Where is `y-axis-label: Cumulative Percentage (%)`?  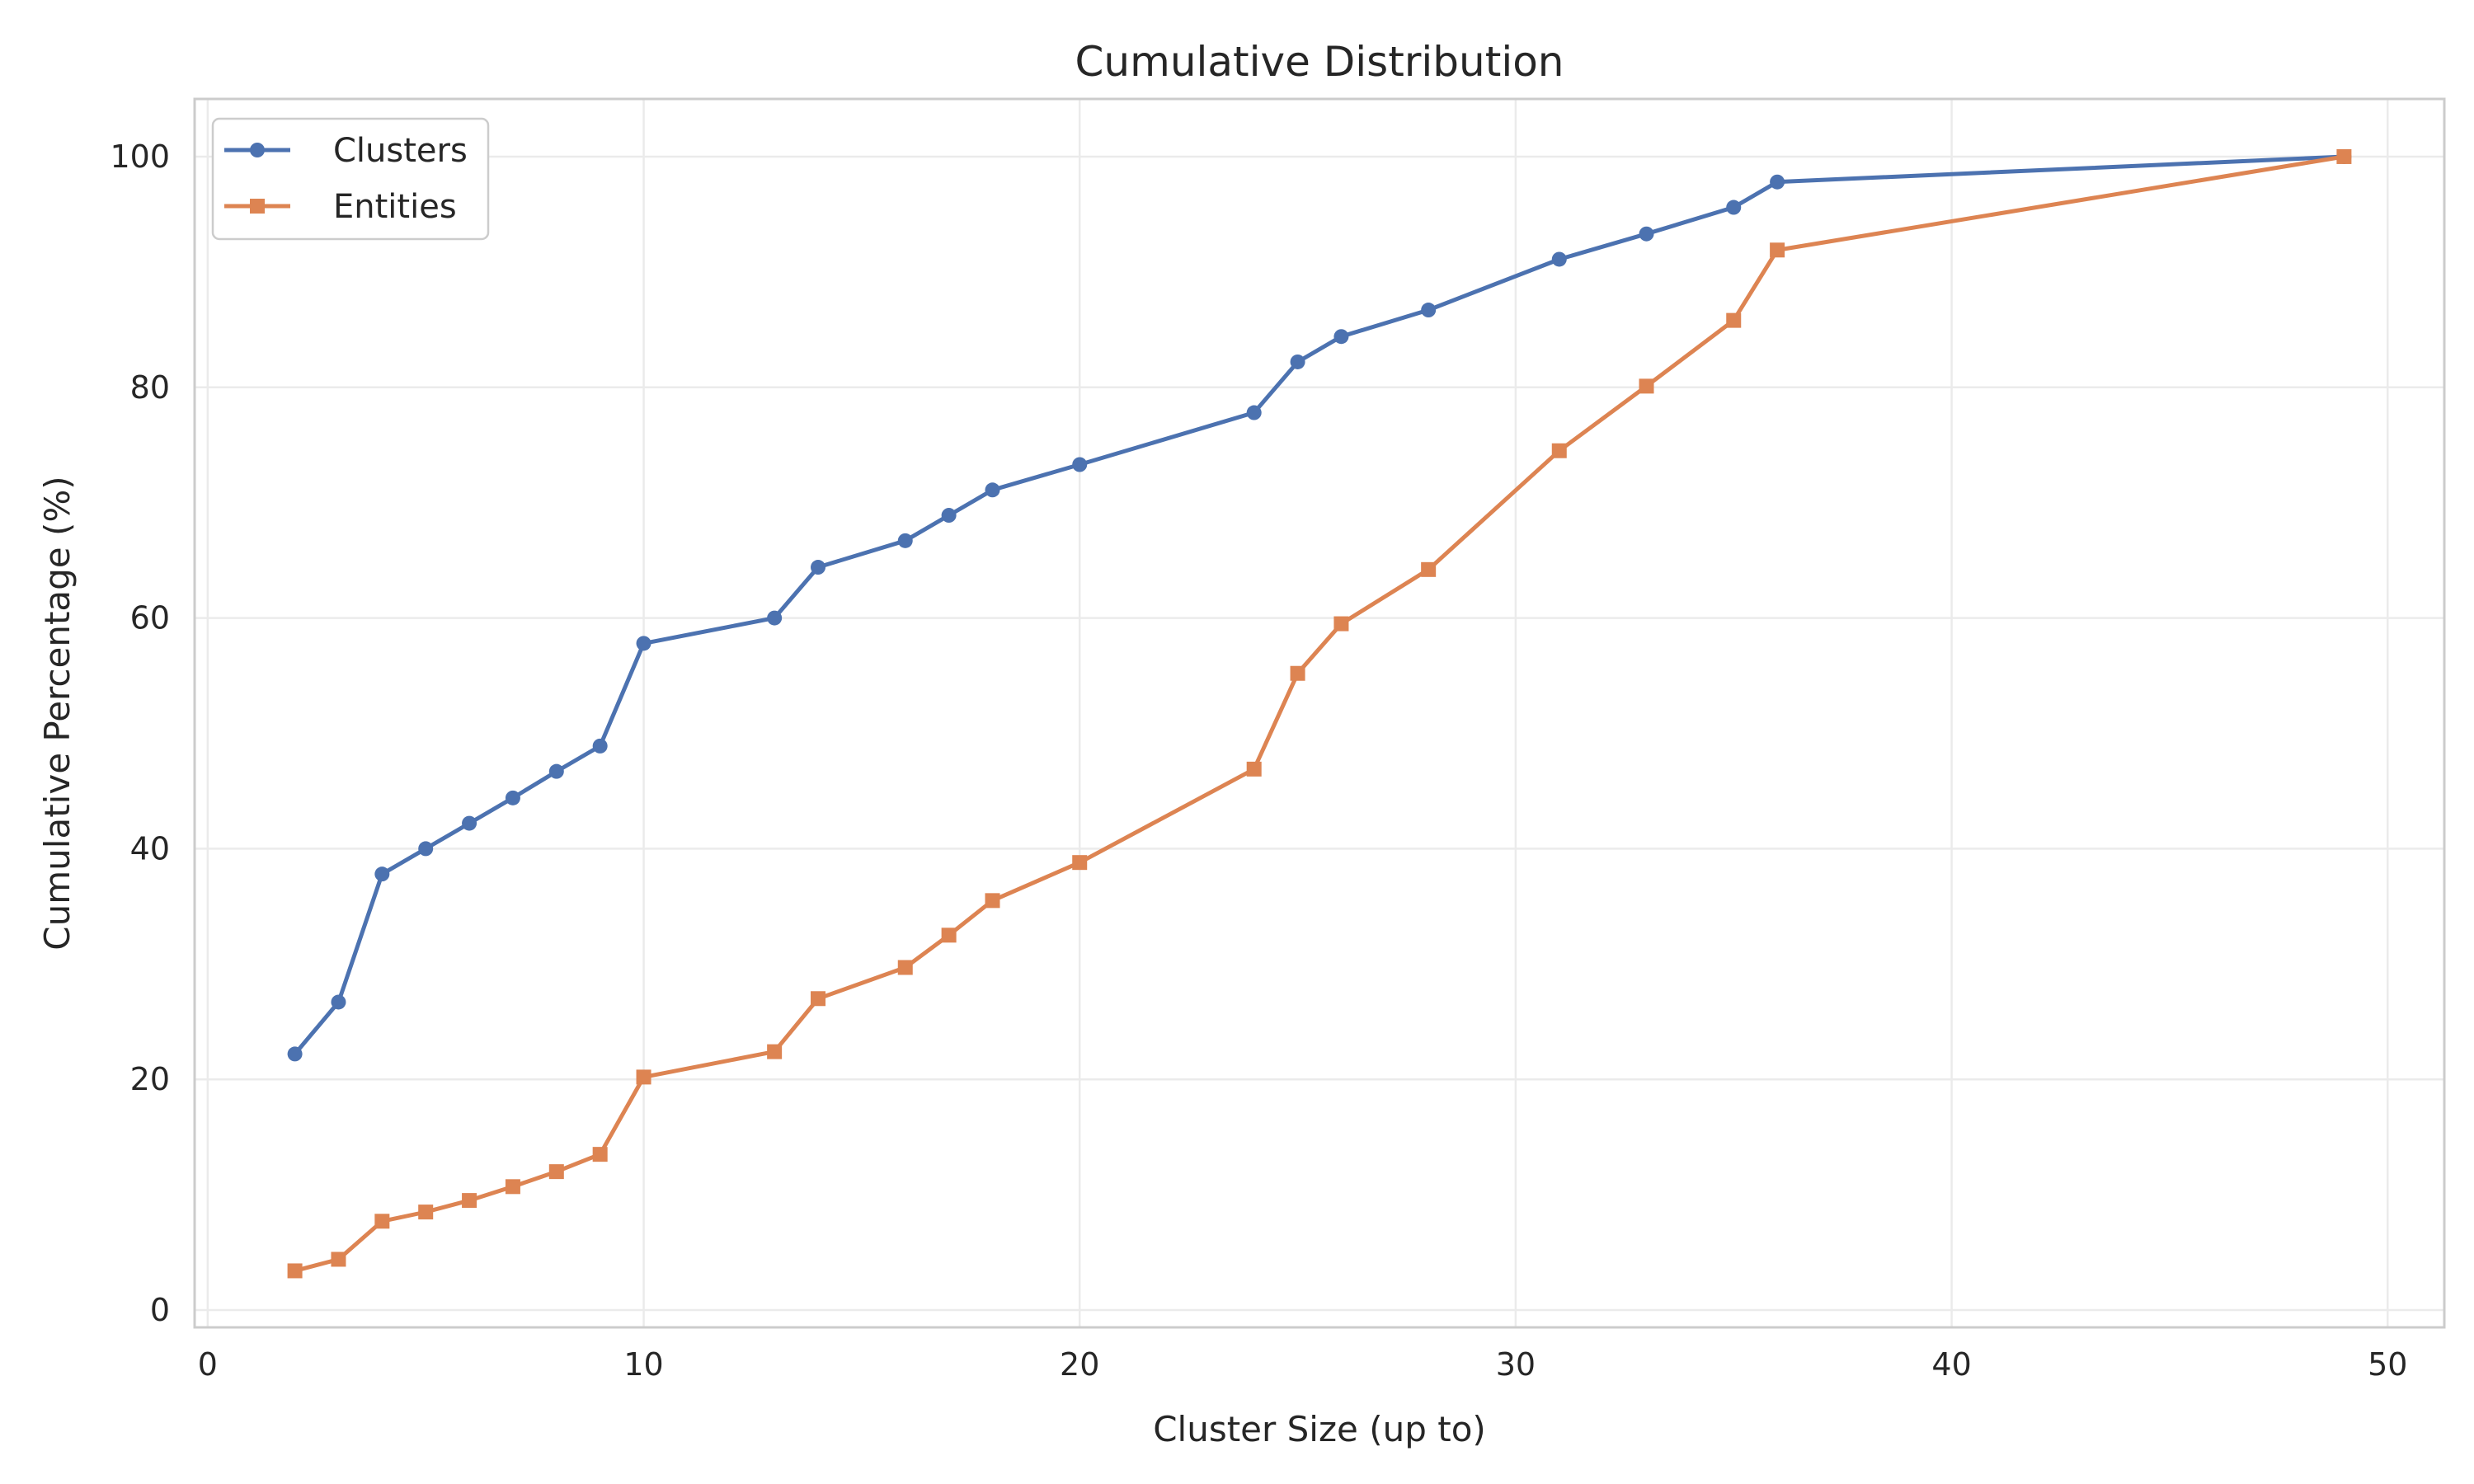
y-axis-label: Cumulative Percentage (%) is located at coordinates (57, 713).